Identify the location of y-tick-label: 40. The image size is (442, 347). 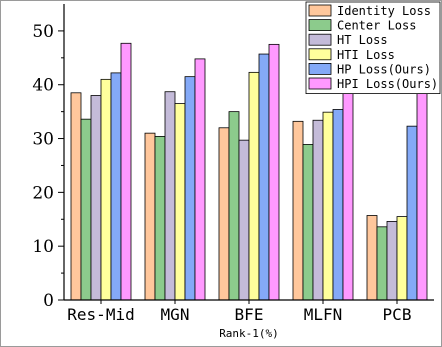
(43, 86).